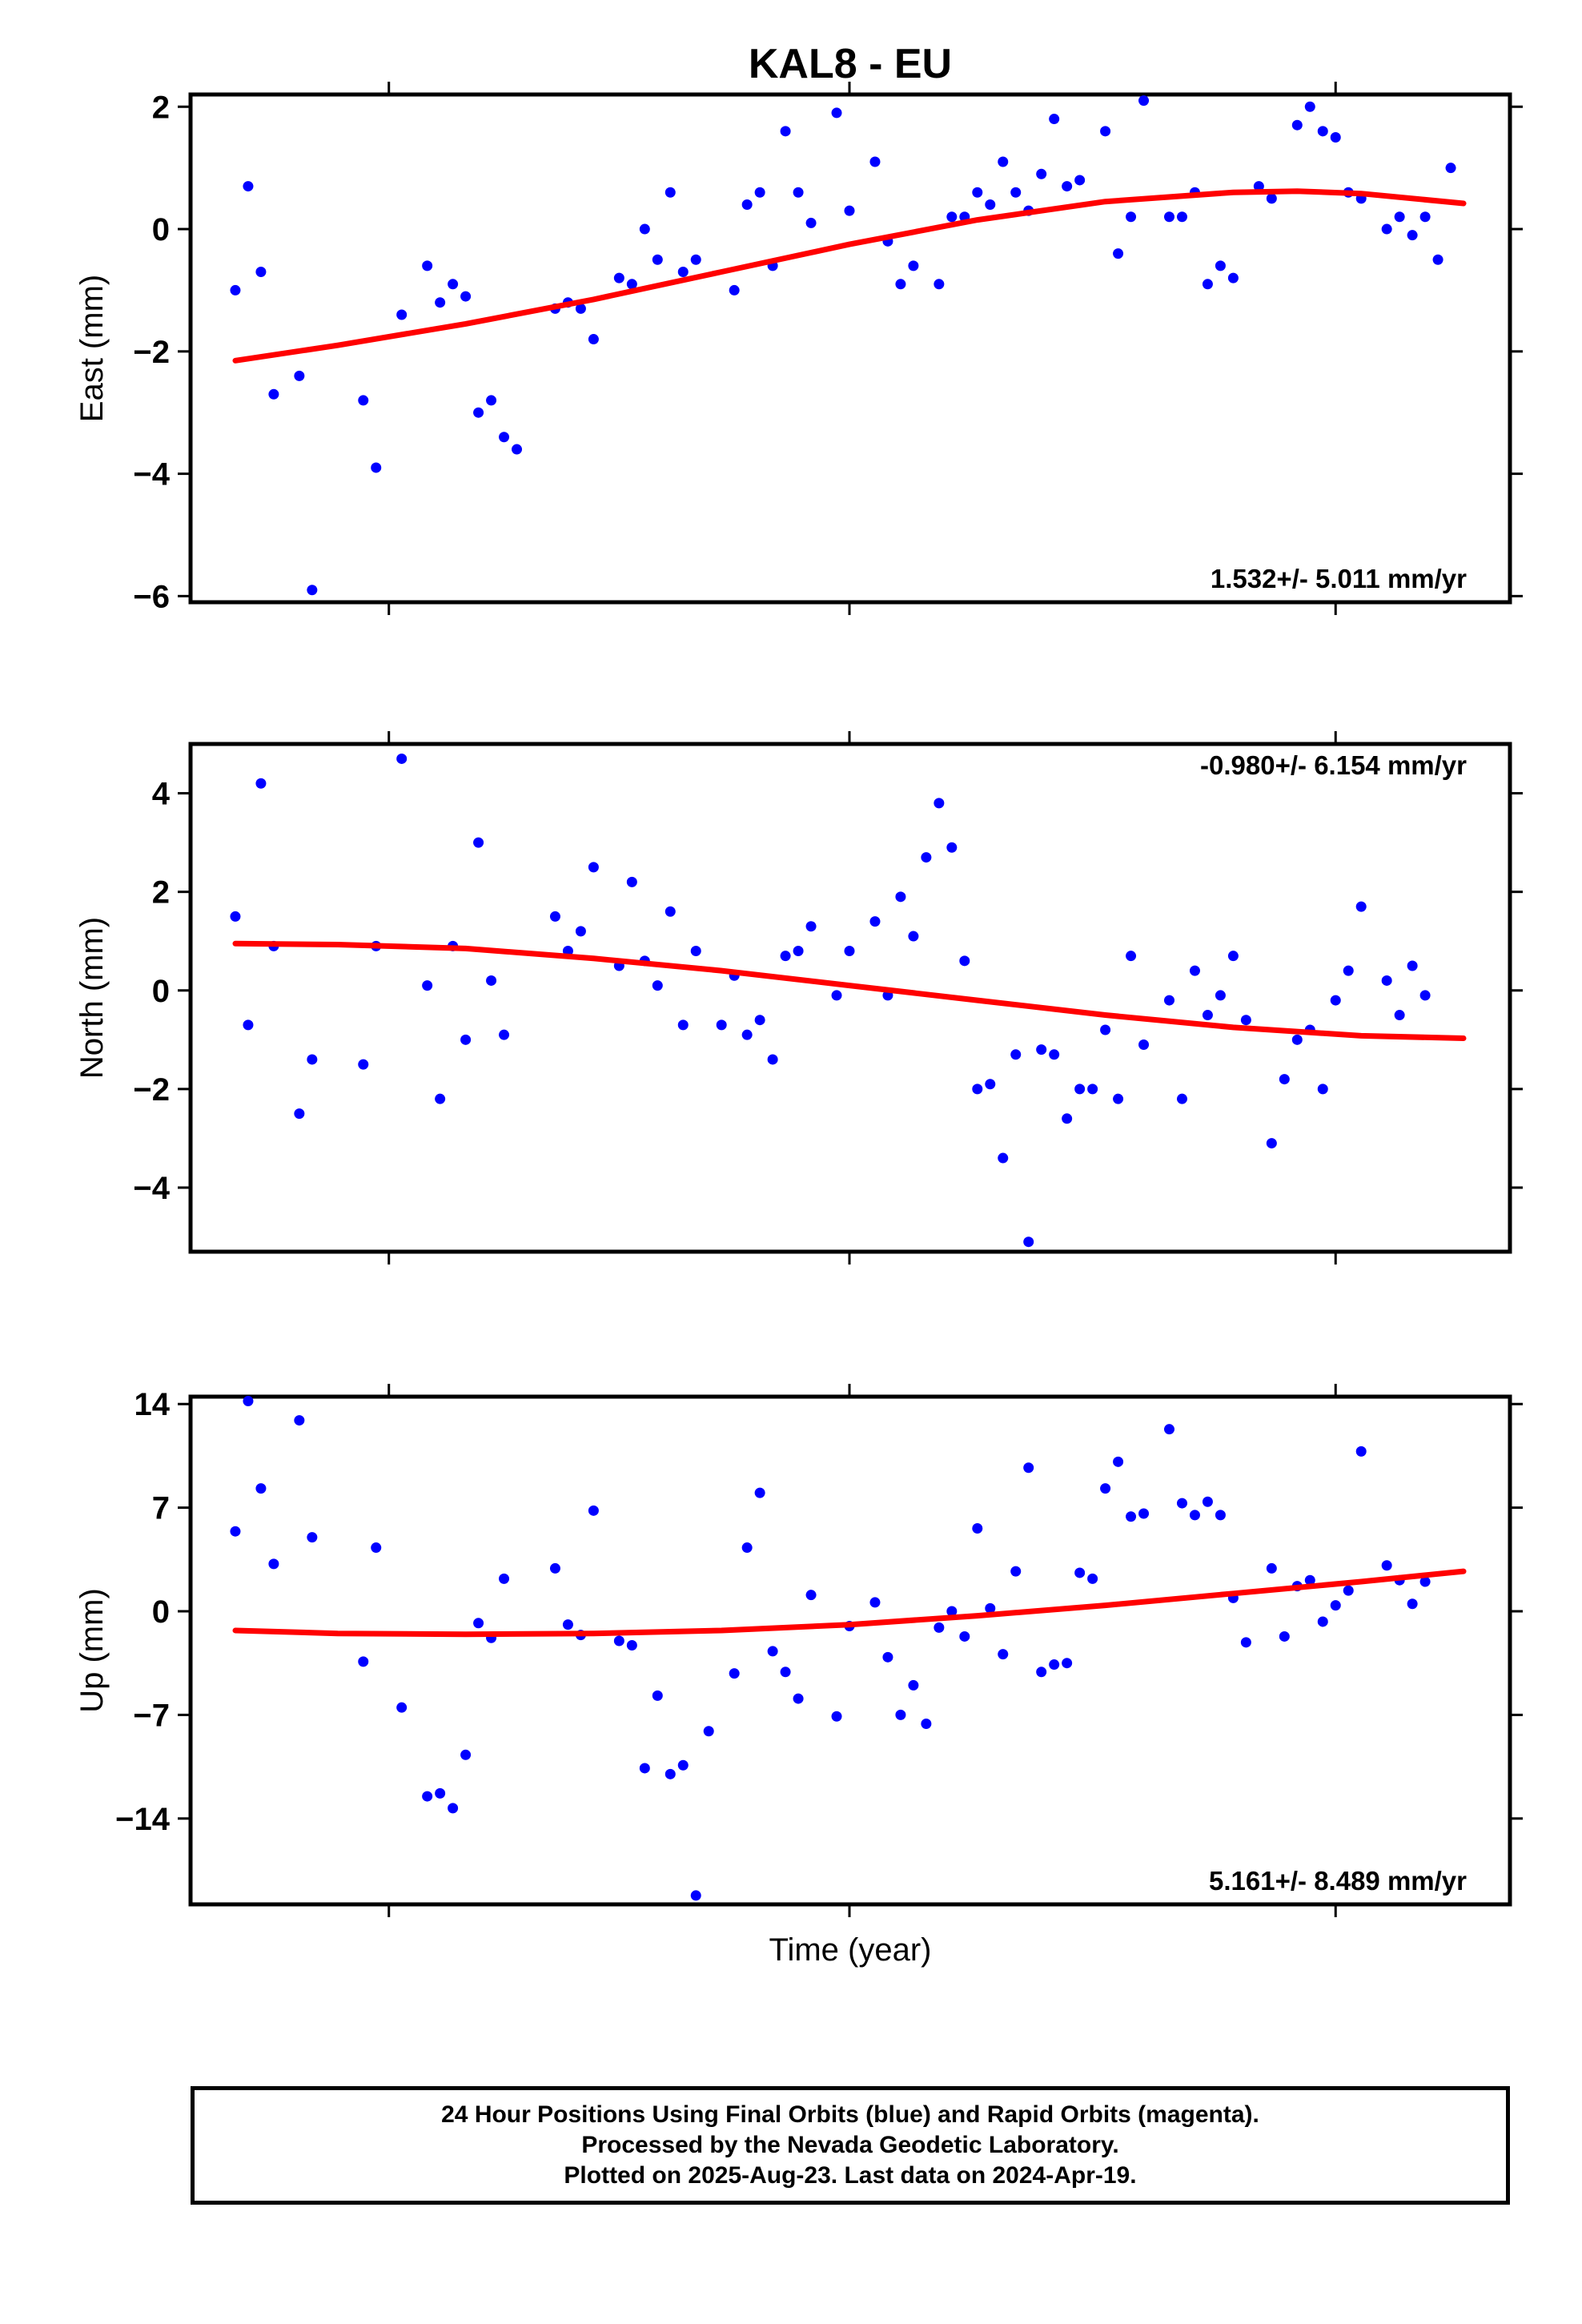 The height and width of the screenshot is (2324, 1582). What do you see at coordinates (1339, 578) in the screenshot?
I see `velocity-rate-label: 1.532+/- 5.011 mm/yr` at bounding box center [1339, 578].